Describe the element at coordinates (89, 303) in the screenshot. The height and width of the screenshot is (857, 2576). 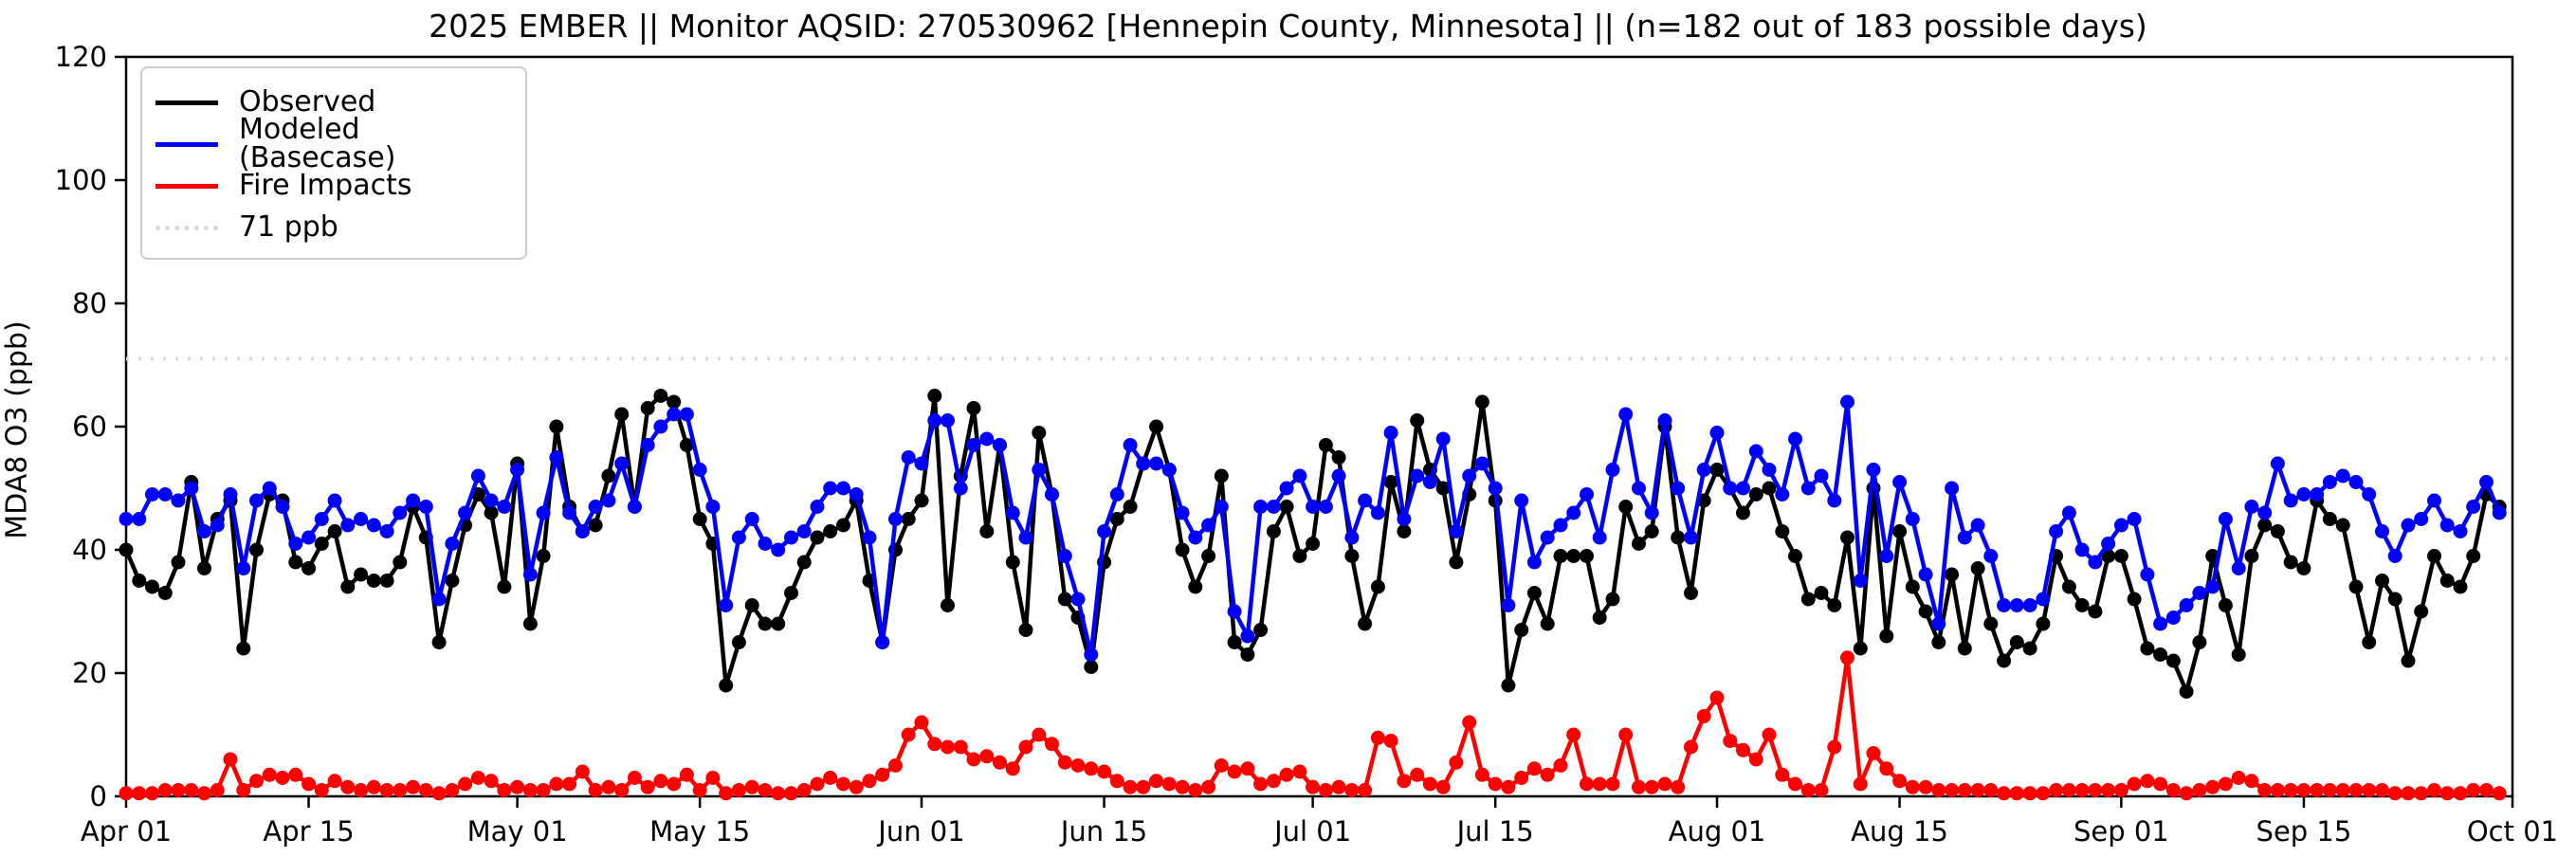
I see `y-tick-label: 80` at that location.